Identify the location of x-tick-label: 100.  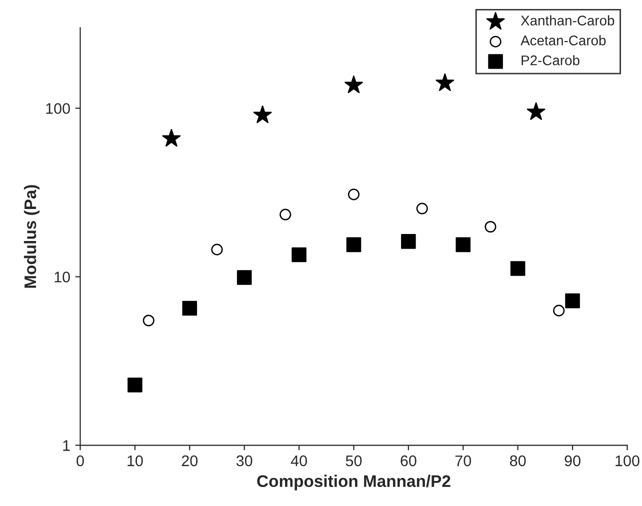
(628, 460).